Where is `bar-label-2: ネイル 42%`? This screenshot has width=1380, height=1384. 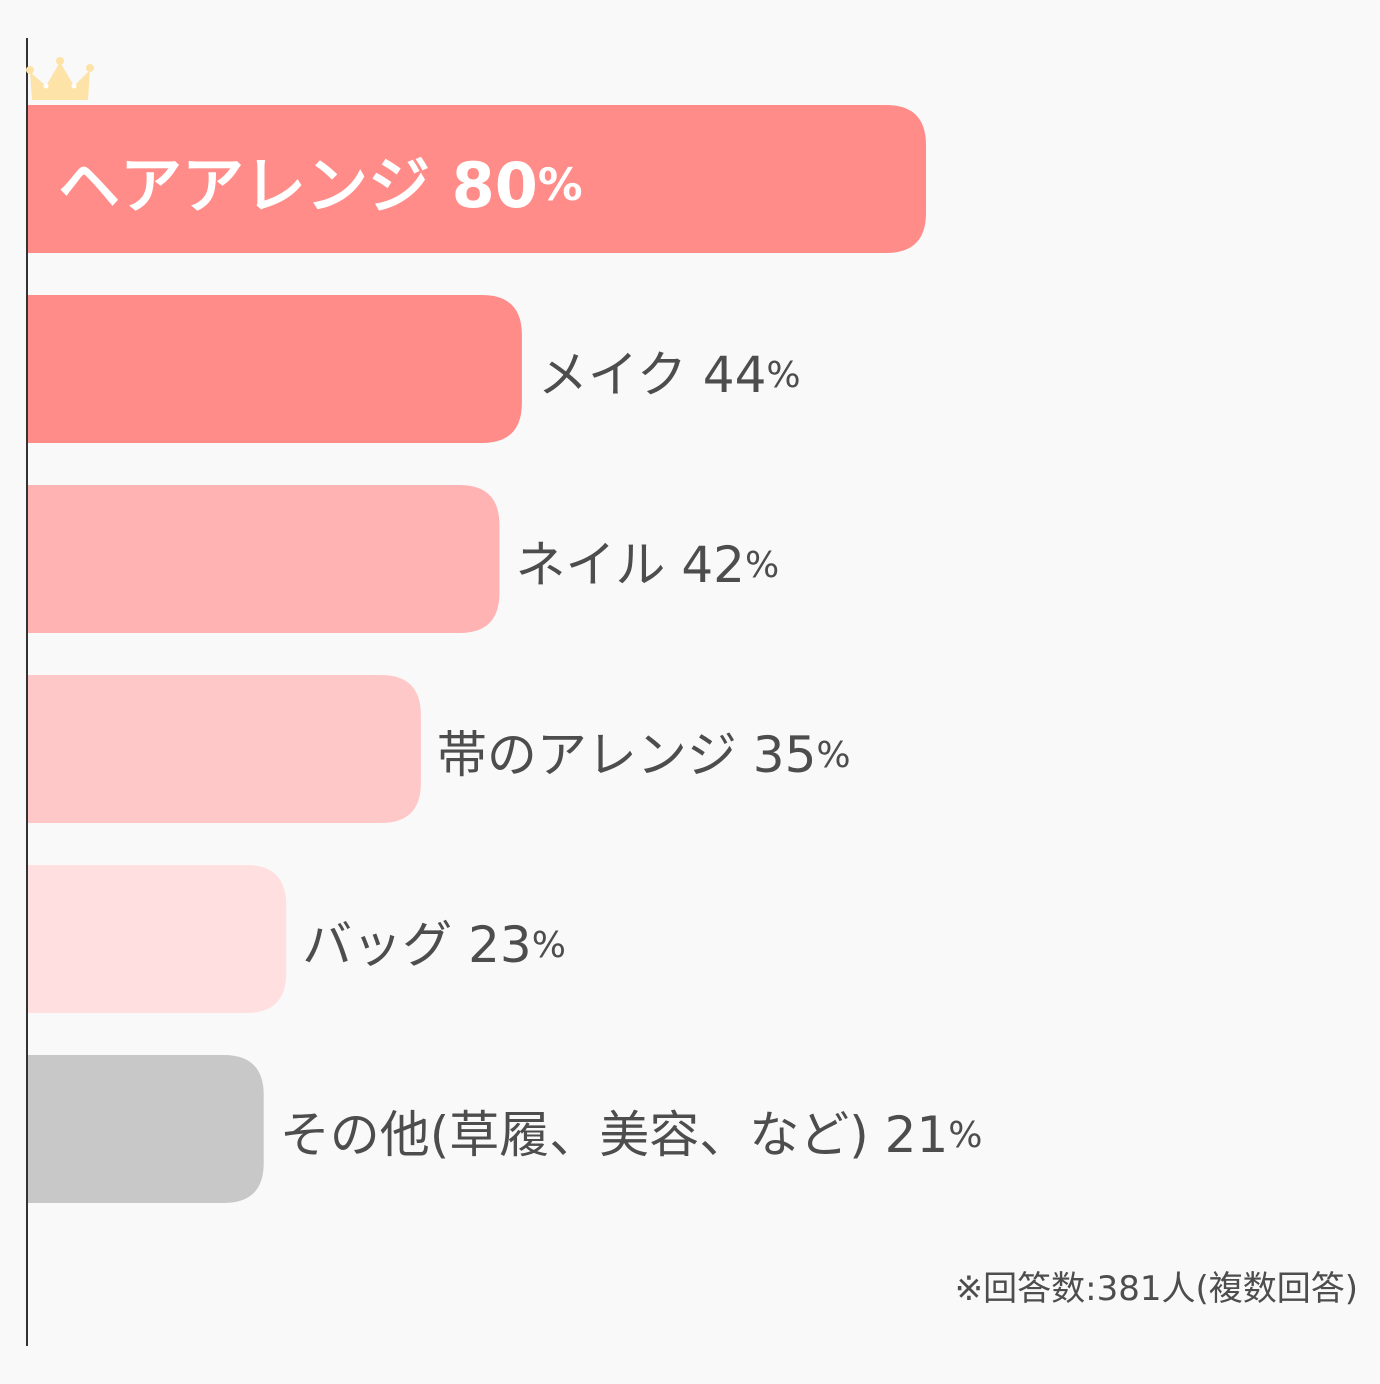
bar-label-2: ネイル 42% is located at coordinates (647, 565).